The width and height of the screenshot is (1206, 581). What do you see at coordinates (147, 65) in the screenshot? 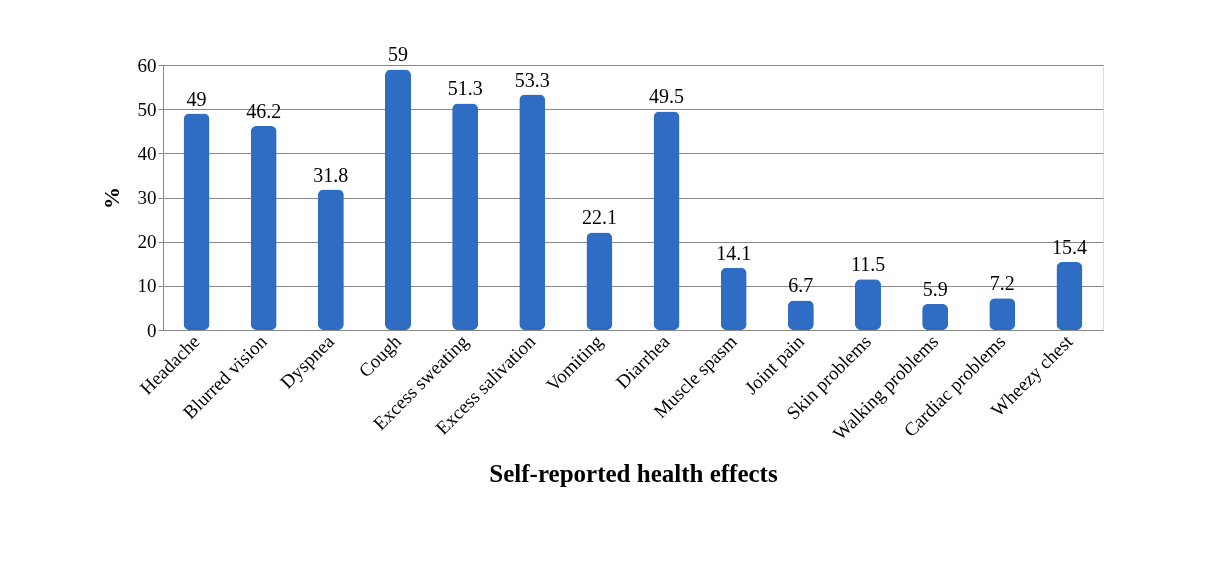
I see `y-tick-label: 60` at bounding box center [147, 65].